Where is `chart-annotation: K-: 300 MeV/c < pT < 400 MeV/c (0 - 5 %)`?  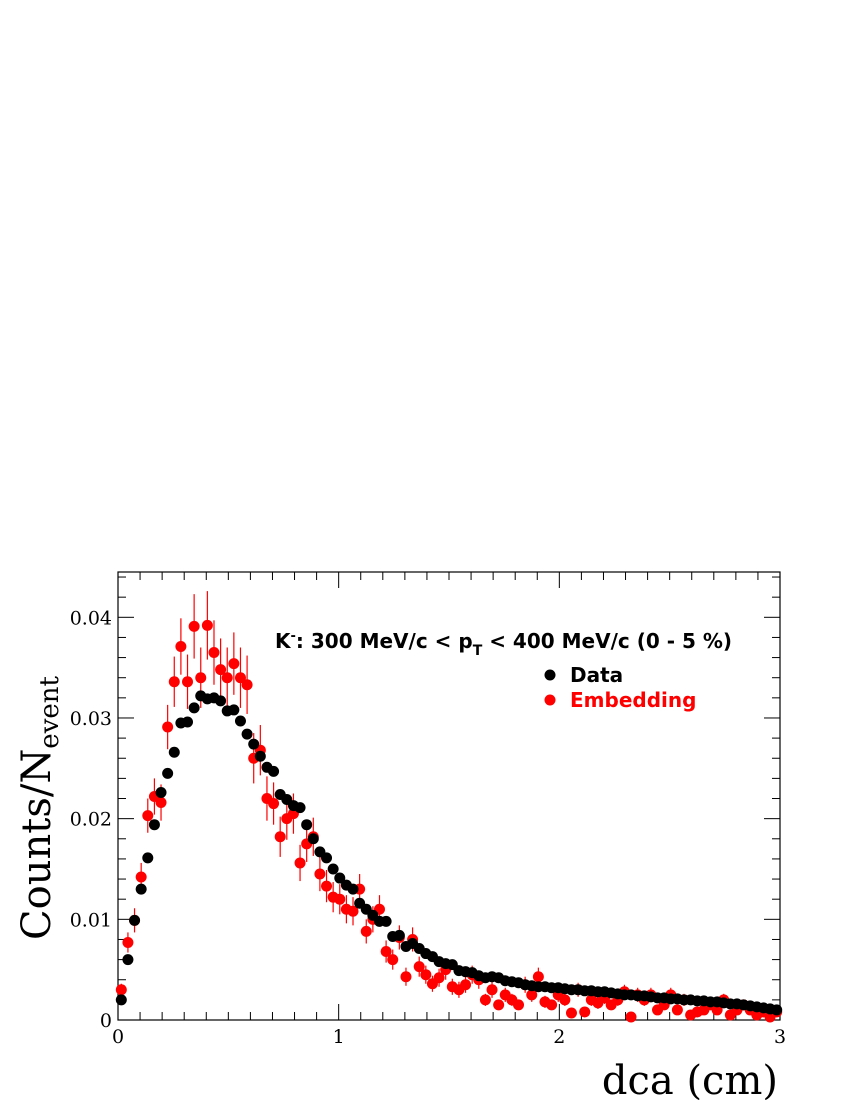
chart-annotation: K-: 300 MeV/c < pT < 400 MeV/c (0 - 5 %) is located at coordinates (503, 644).